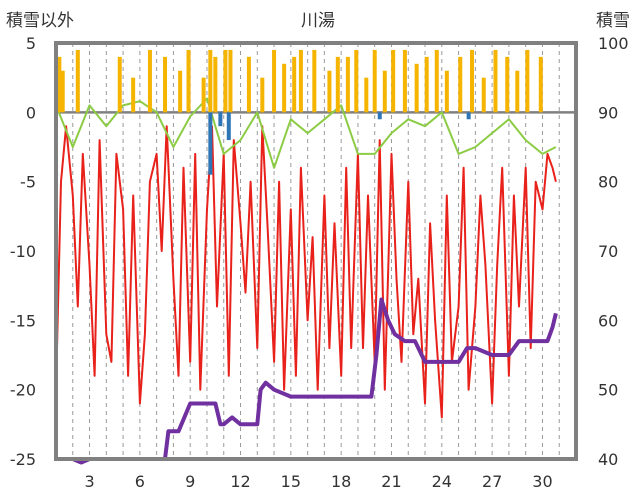  Describe the element at coordinates (190, 481) in the screenshot. I see `x-tick-label: 9` at that location.